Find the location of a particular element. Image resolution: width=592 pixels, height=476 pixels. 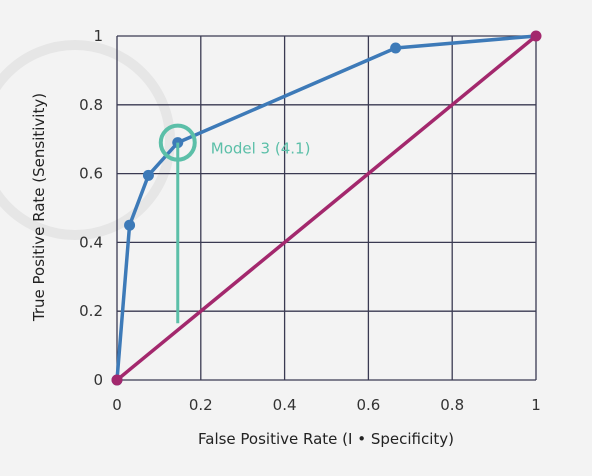

x-tick-label: 0.2 is located at coordinates (201, 405).